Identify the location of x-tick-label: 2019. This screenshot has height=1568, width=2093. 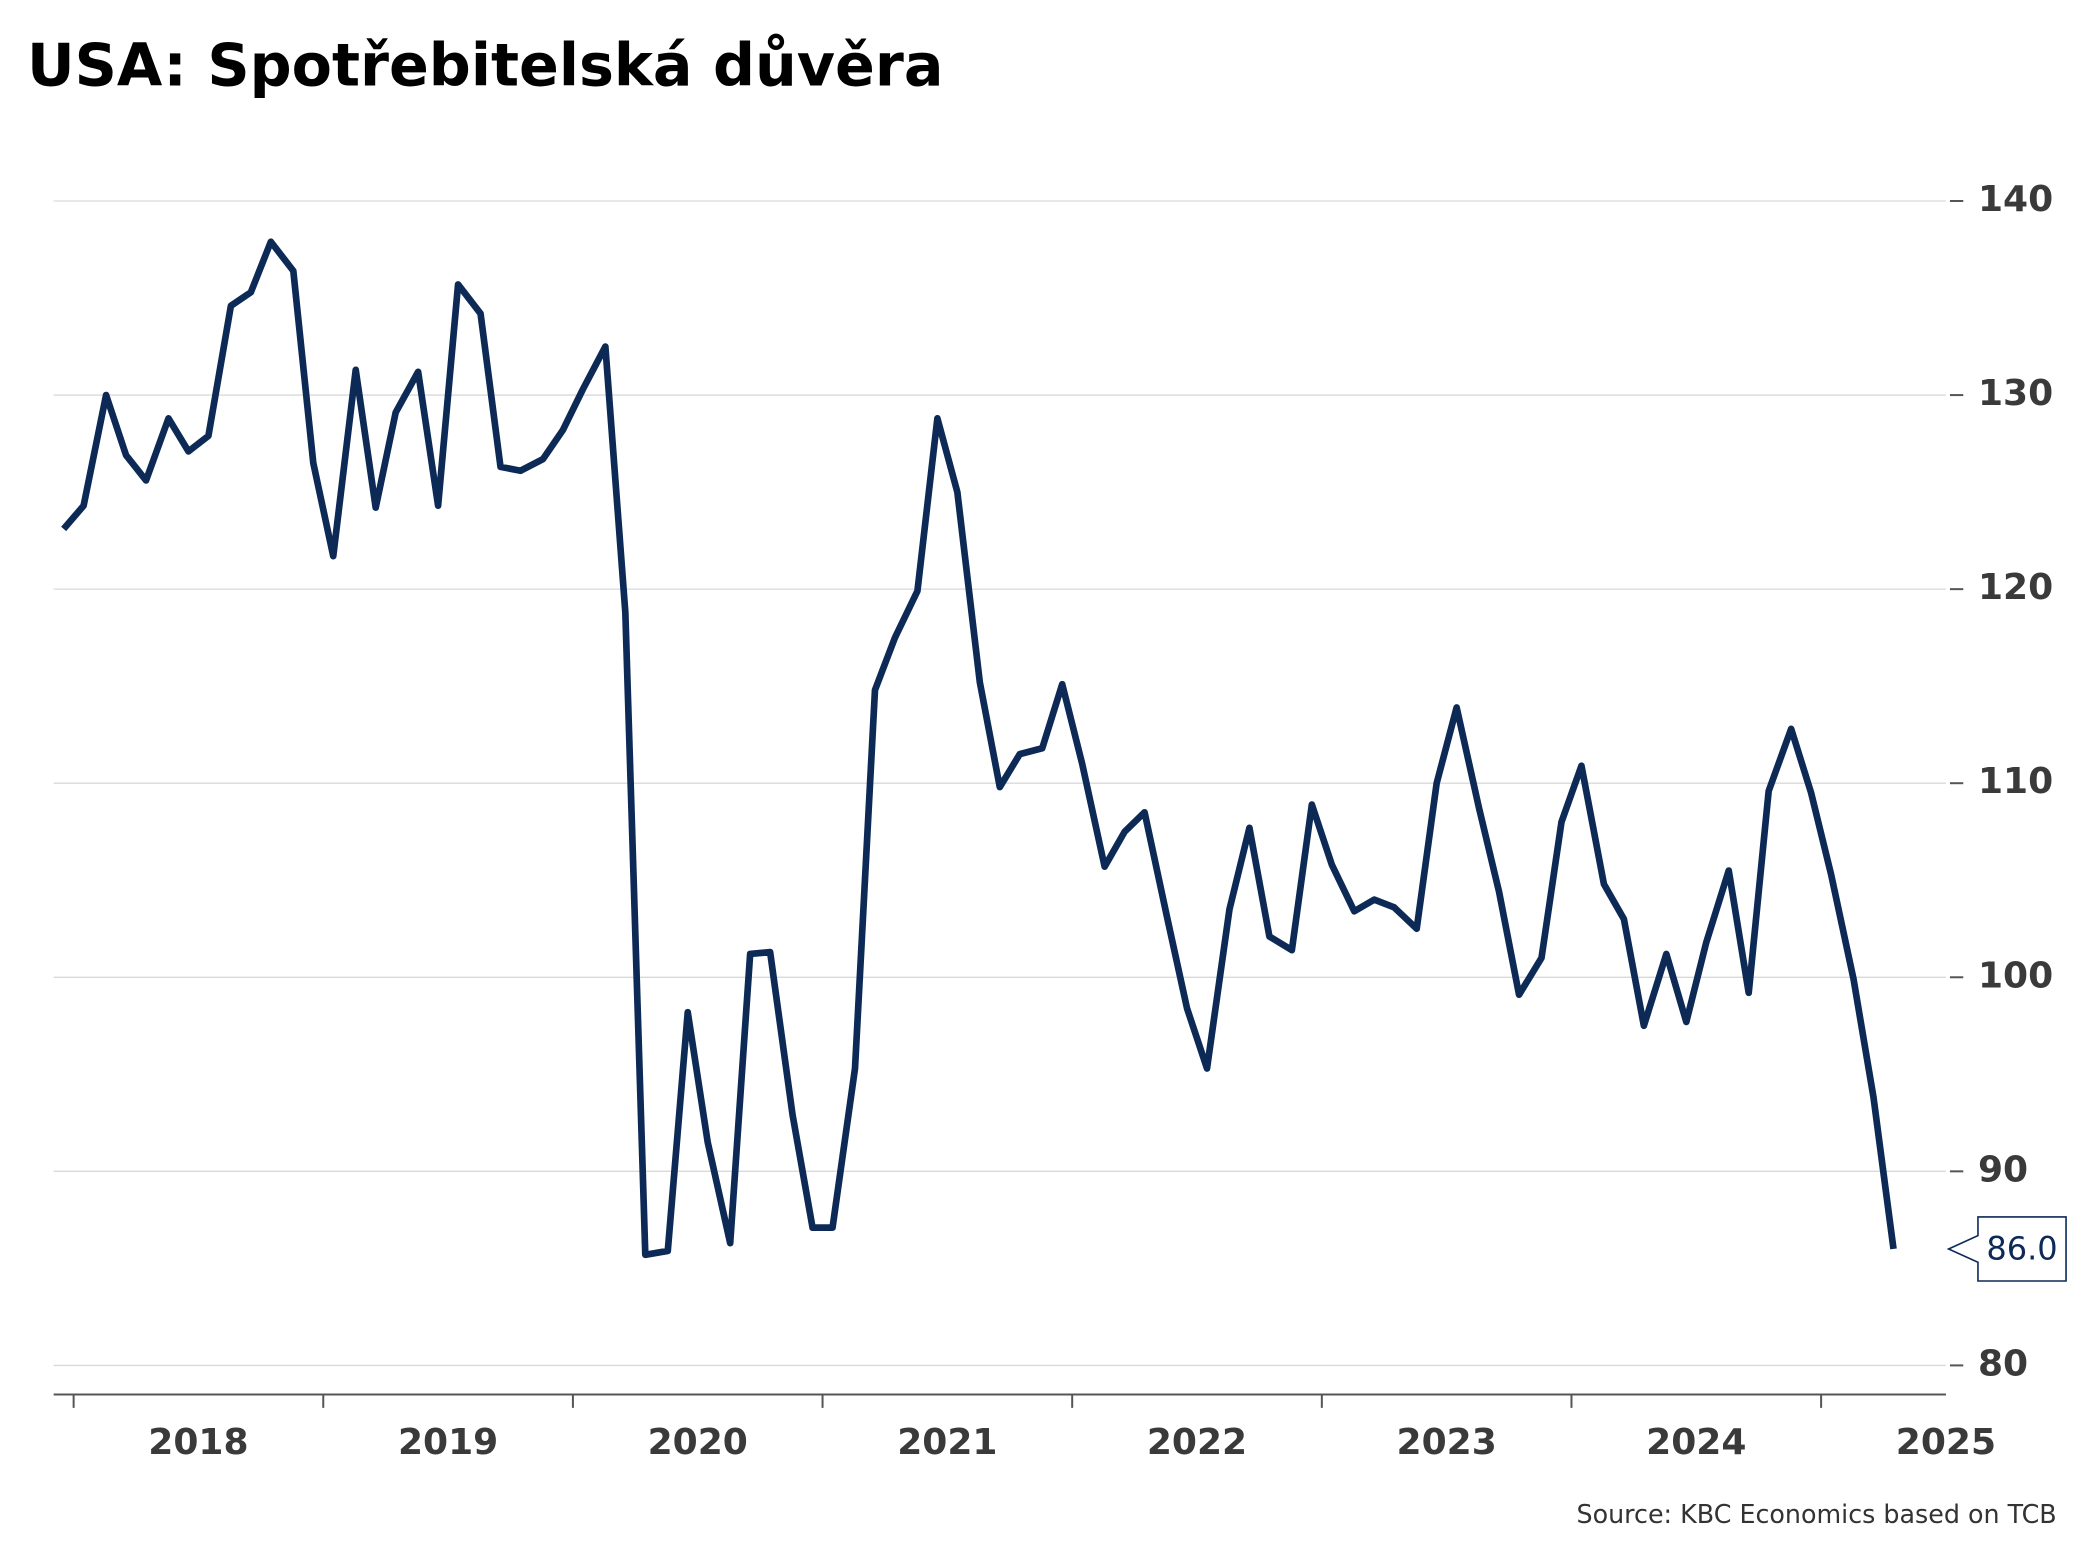
(448, 1442).